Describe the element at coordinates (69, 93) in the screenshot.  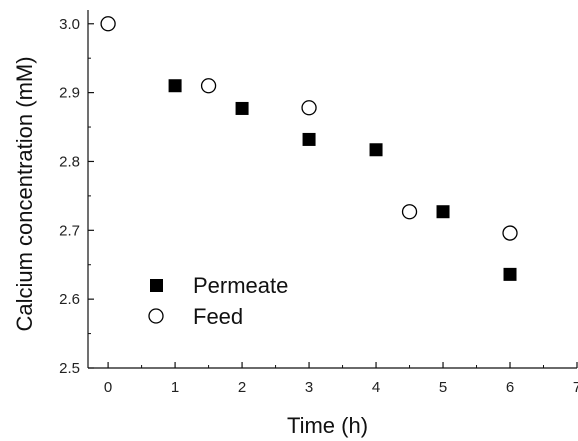
I see `y-tick-label: 2.9` at that location.